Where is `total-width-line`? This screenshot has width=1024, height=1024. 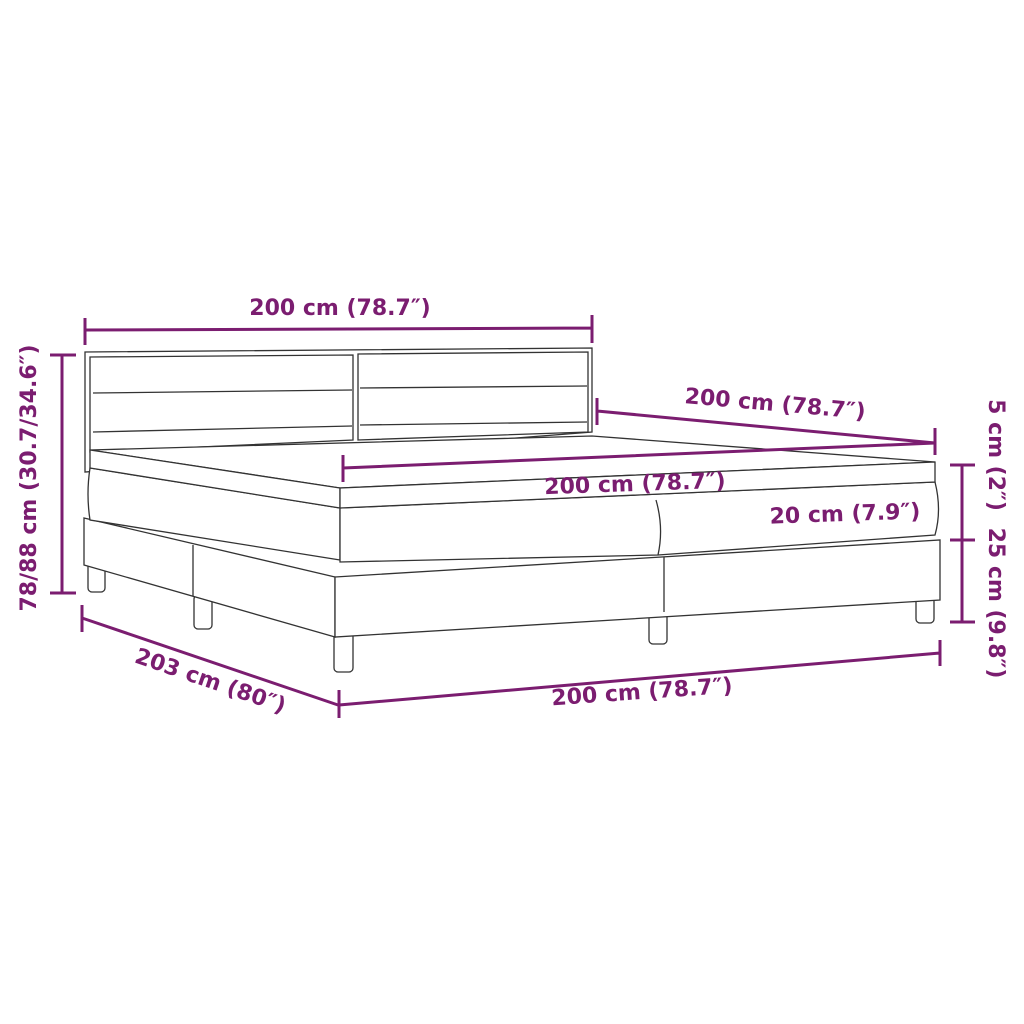 total-width-line is located at coordinates (640, 673).